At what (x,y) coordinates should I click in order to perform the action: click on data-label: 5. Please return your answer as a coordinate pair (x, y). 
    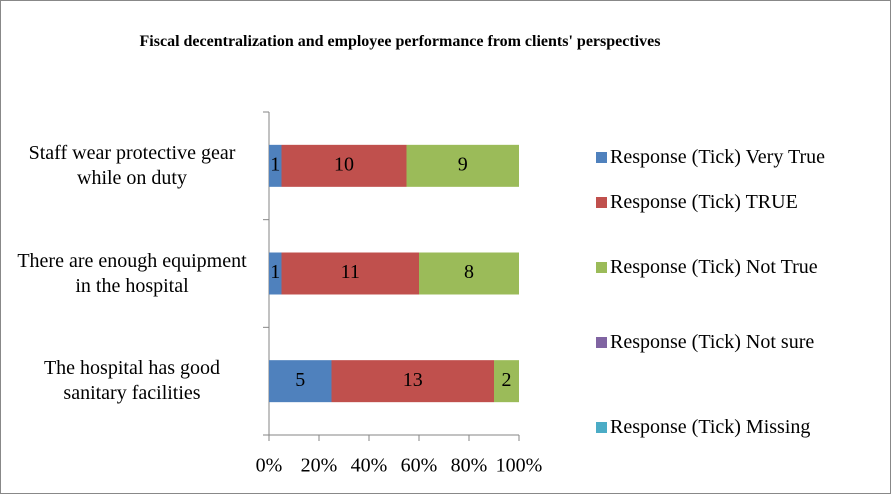
    Looking at the image, I should click on (300, 380).